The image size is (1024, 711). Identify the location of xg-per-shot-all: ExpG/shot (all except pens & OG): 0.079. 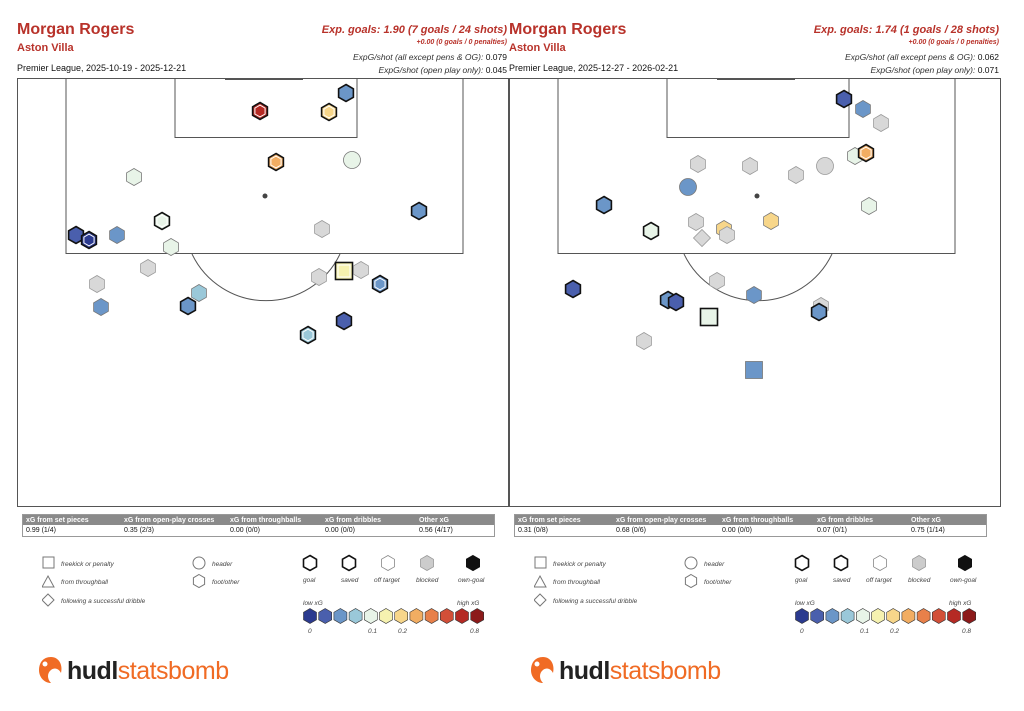
(430, 57).